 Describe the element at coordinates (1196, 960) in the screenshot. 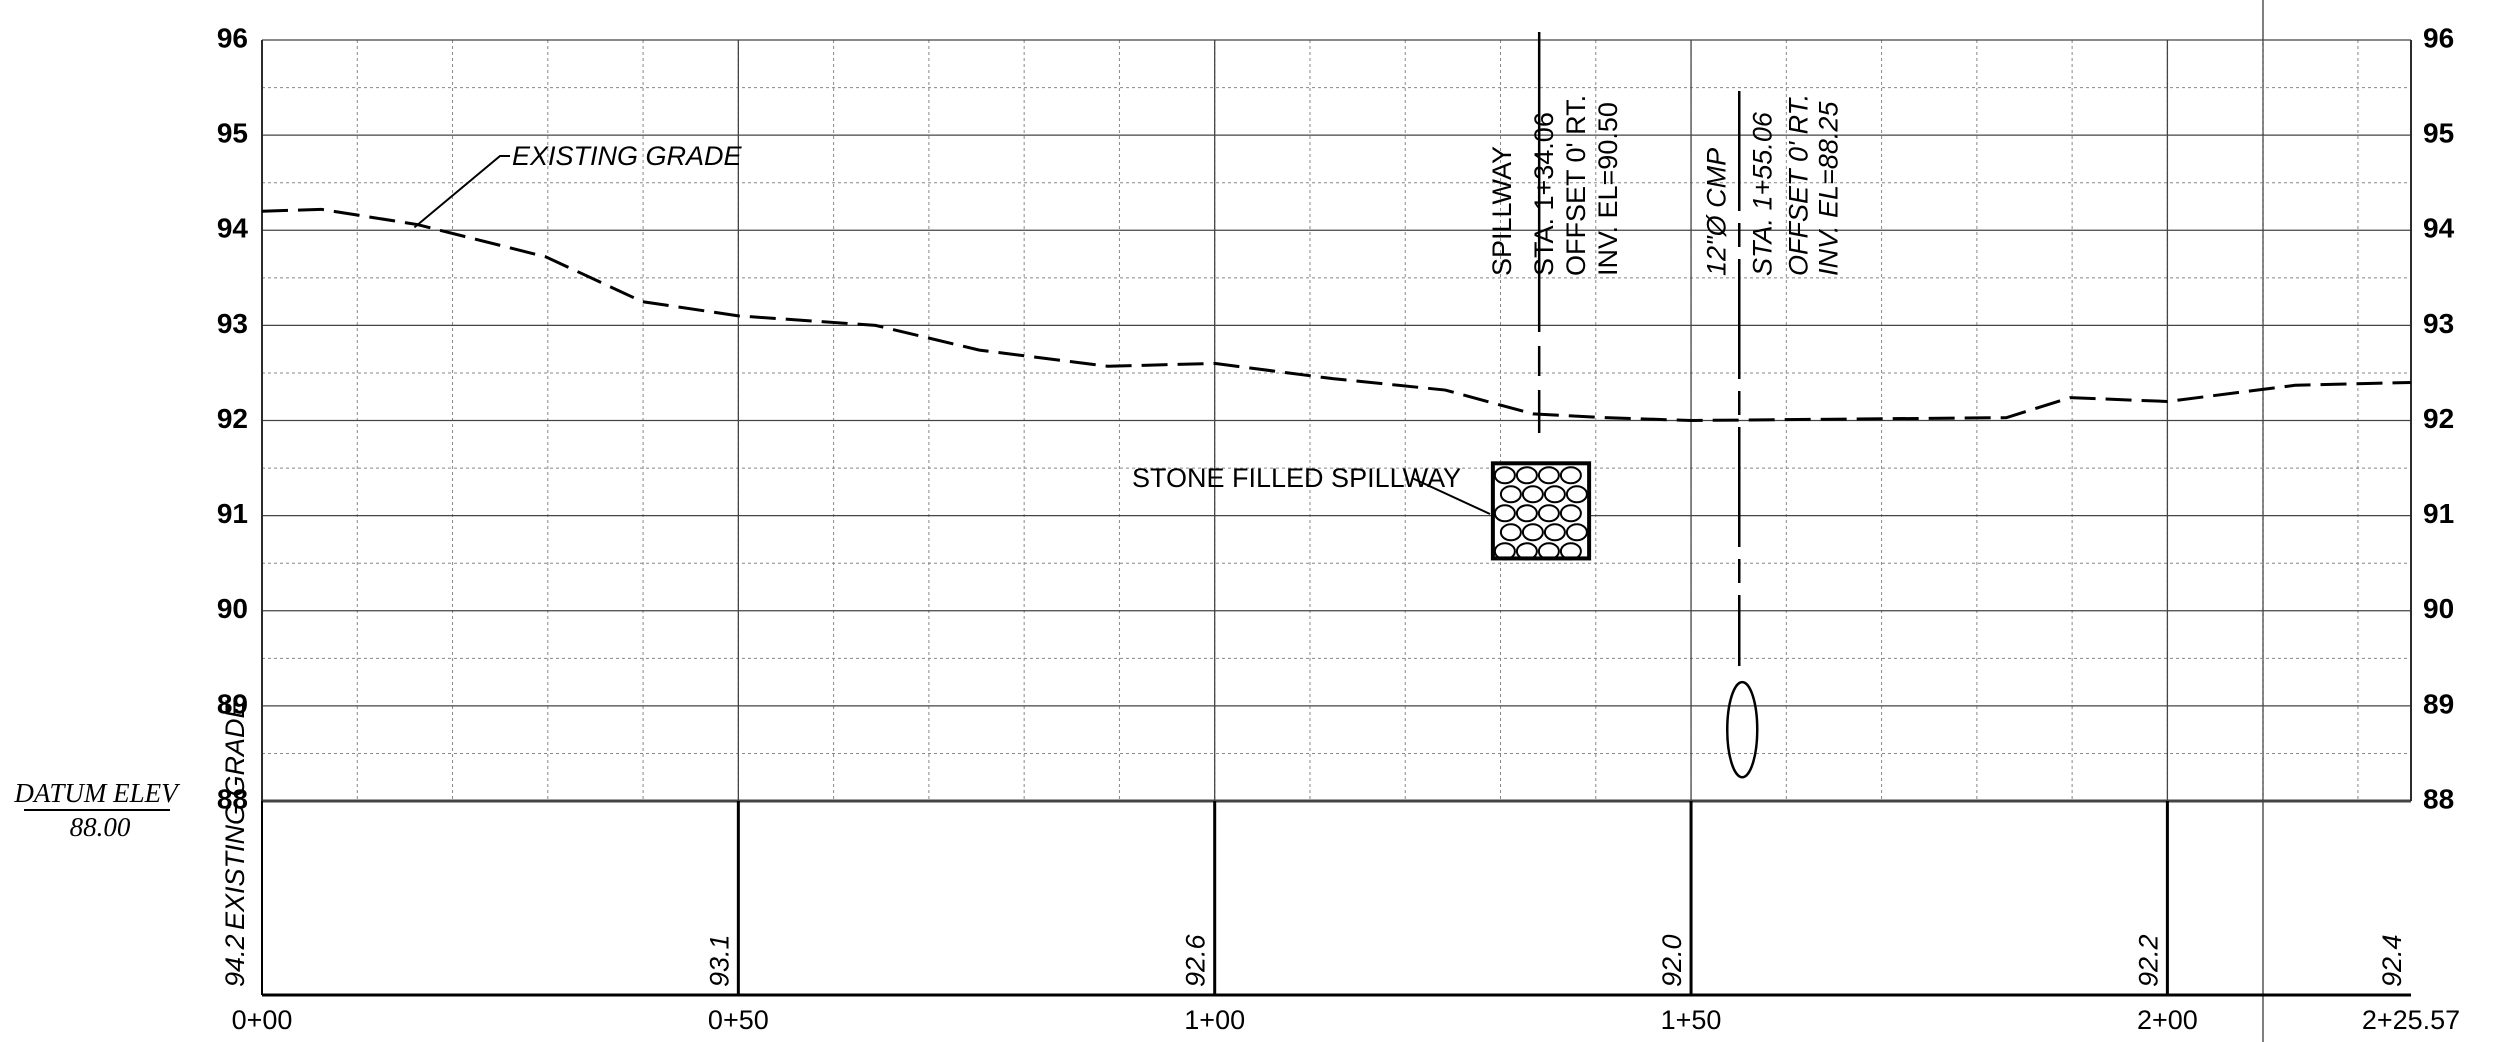

I see `grade-value-label: 92.6` at that location.